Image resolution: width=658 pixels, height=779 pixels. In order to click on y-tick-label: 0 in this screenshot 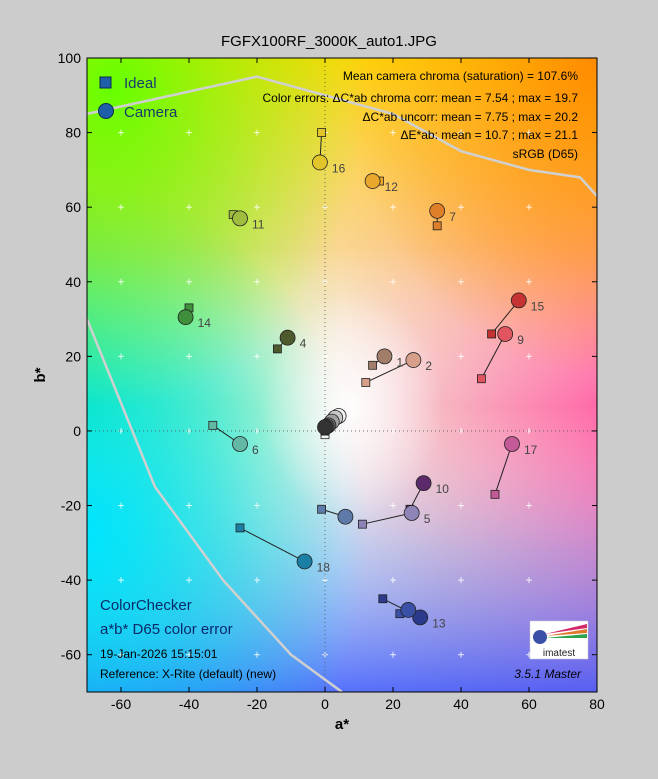, I will do `click(77, 431)`.